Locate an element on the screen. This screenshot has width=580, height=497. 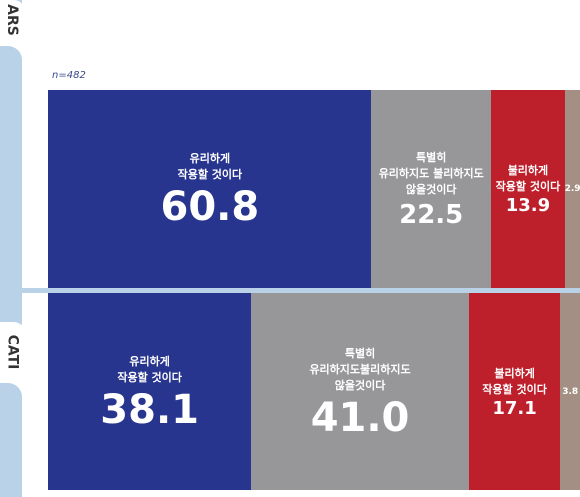
segment-value: 60.8 is located at coordinates (210, 207).